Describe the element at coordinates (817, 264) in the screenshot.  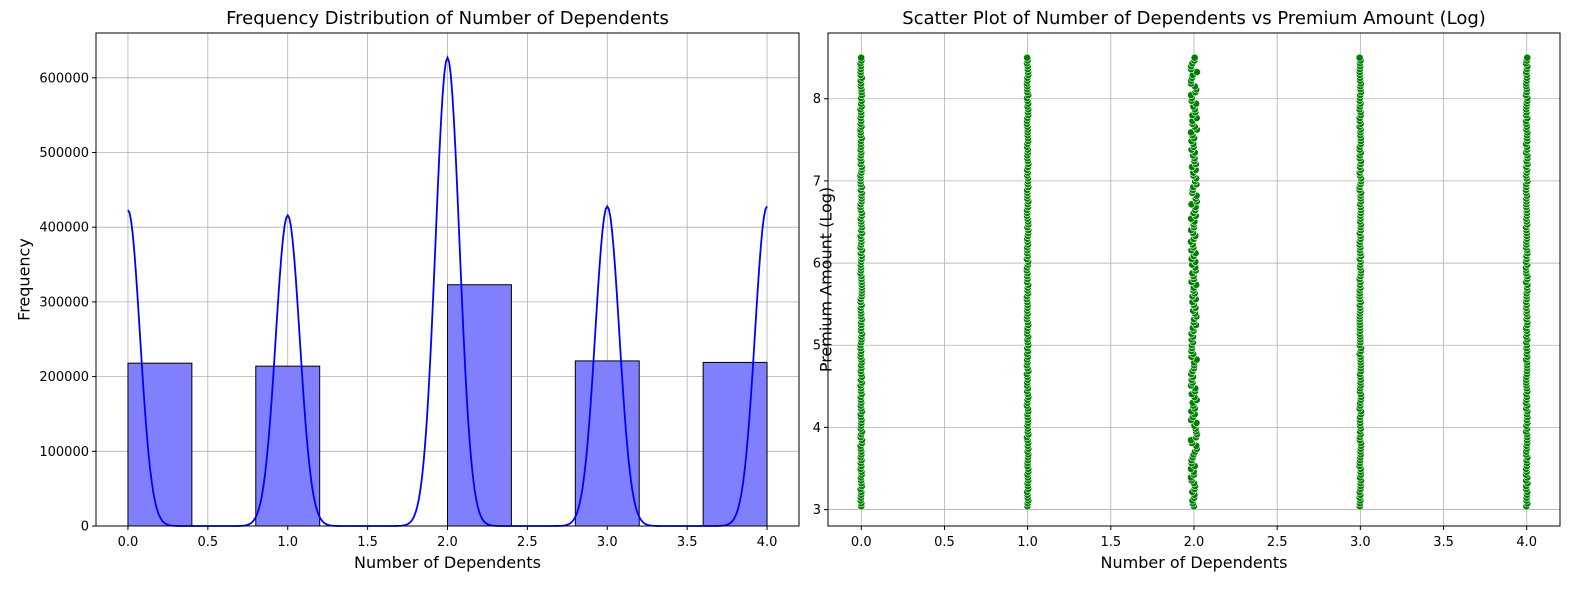
I see `scatter-y-tick-label: 6` at that location.